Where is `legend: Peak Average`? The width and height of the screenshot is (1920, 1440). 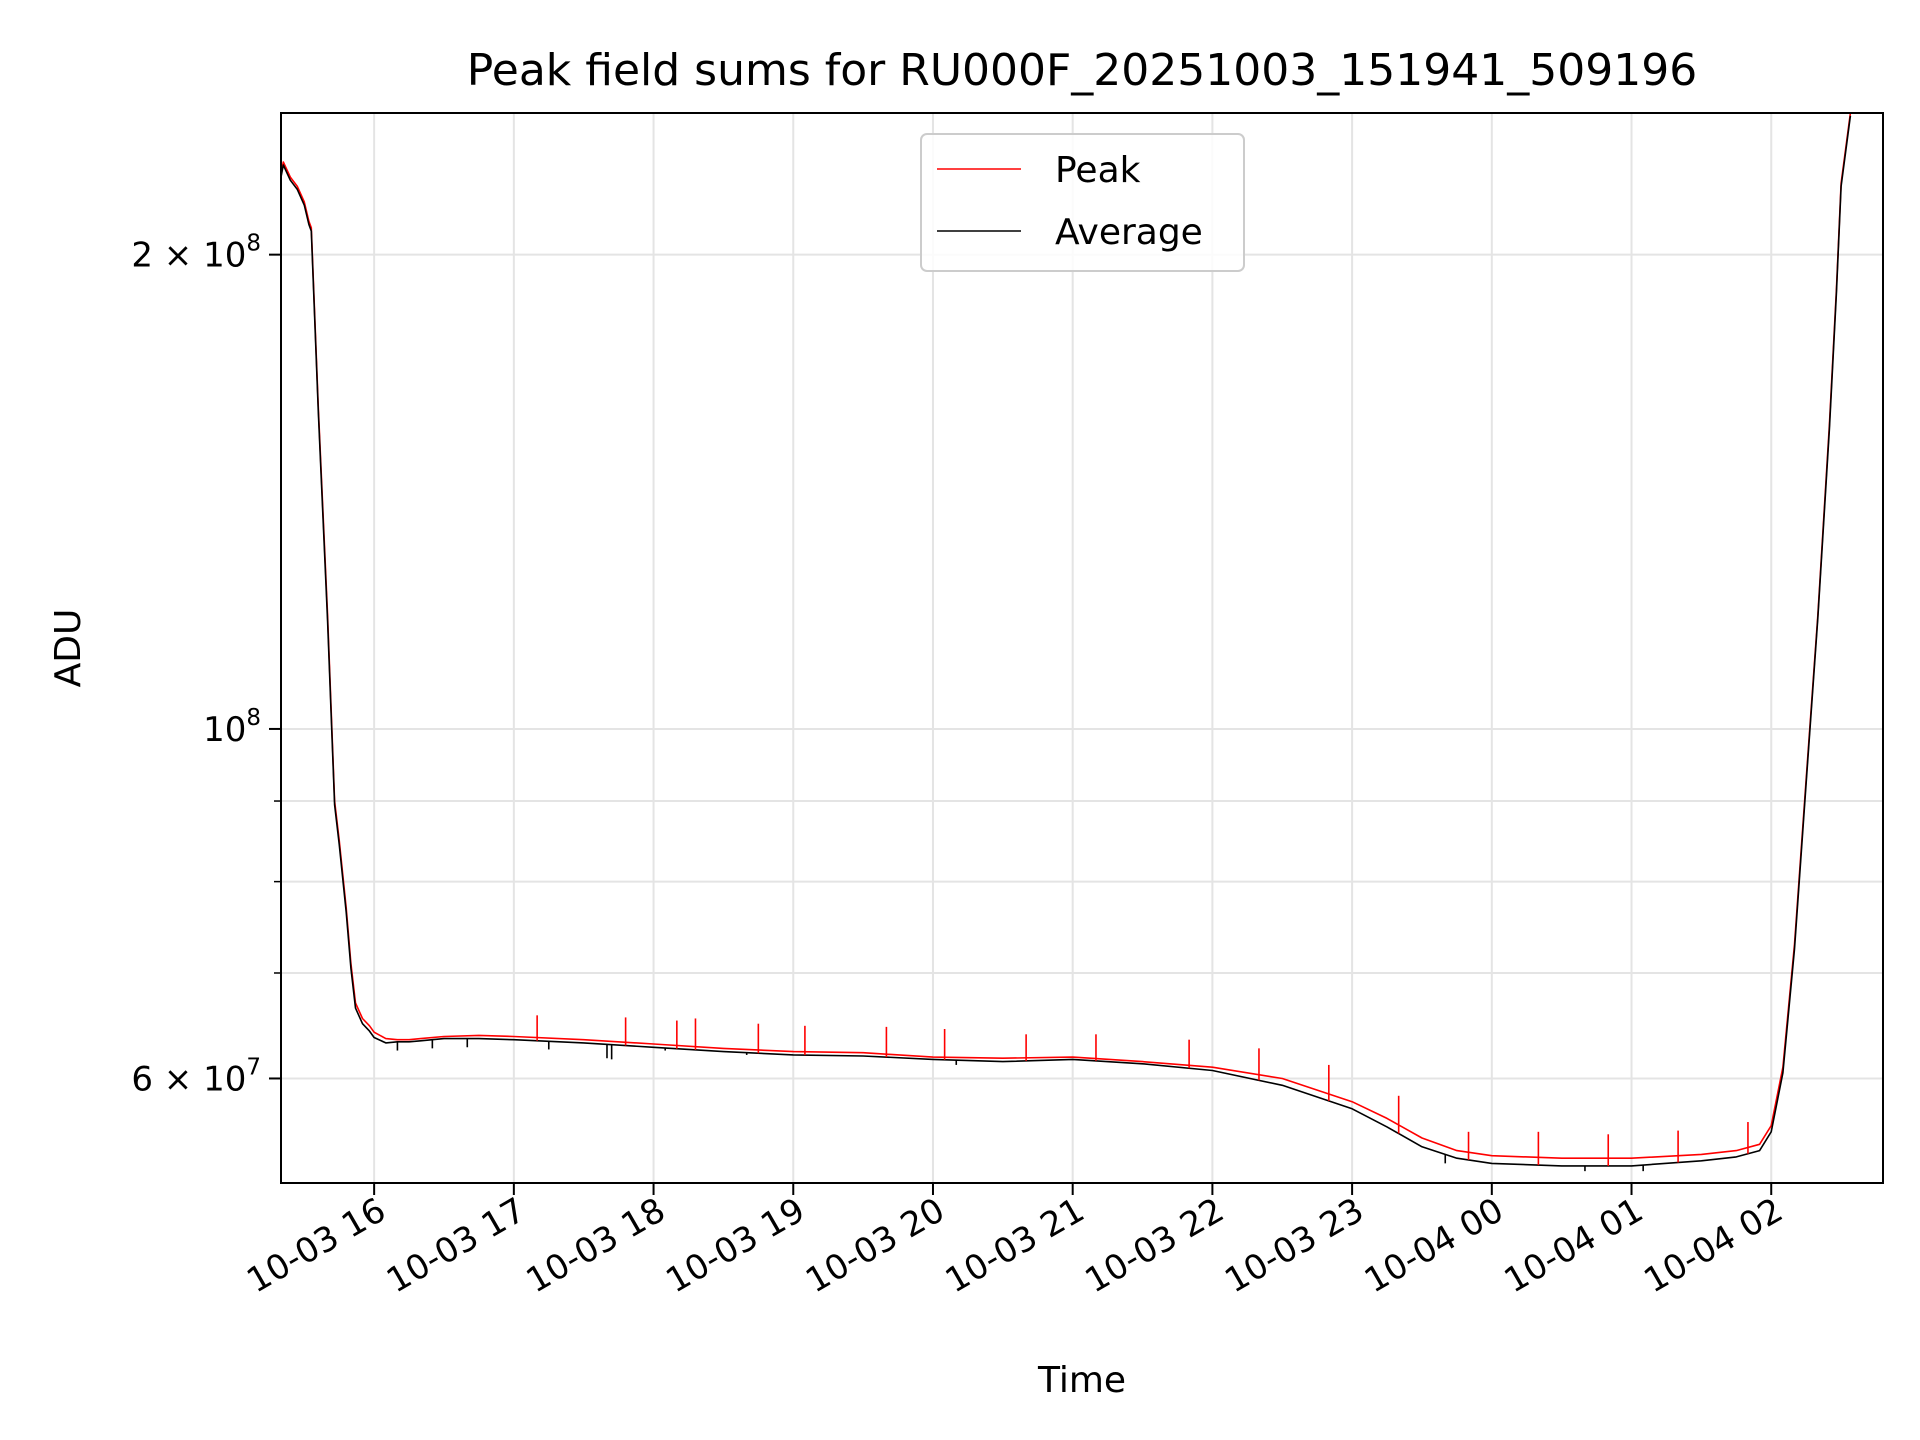 legend: Peak Average is located at coordinates (1082, 202).